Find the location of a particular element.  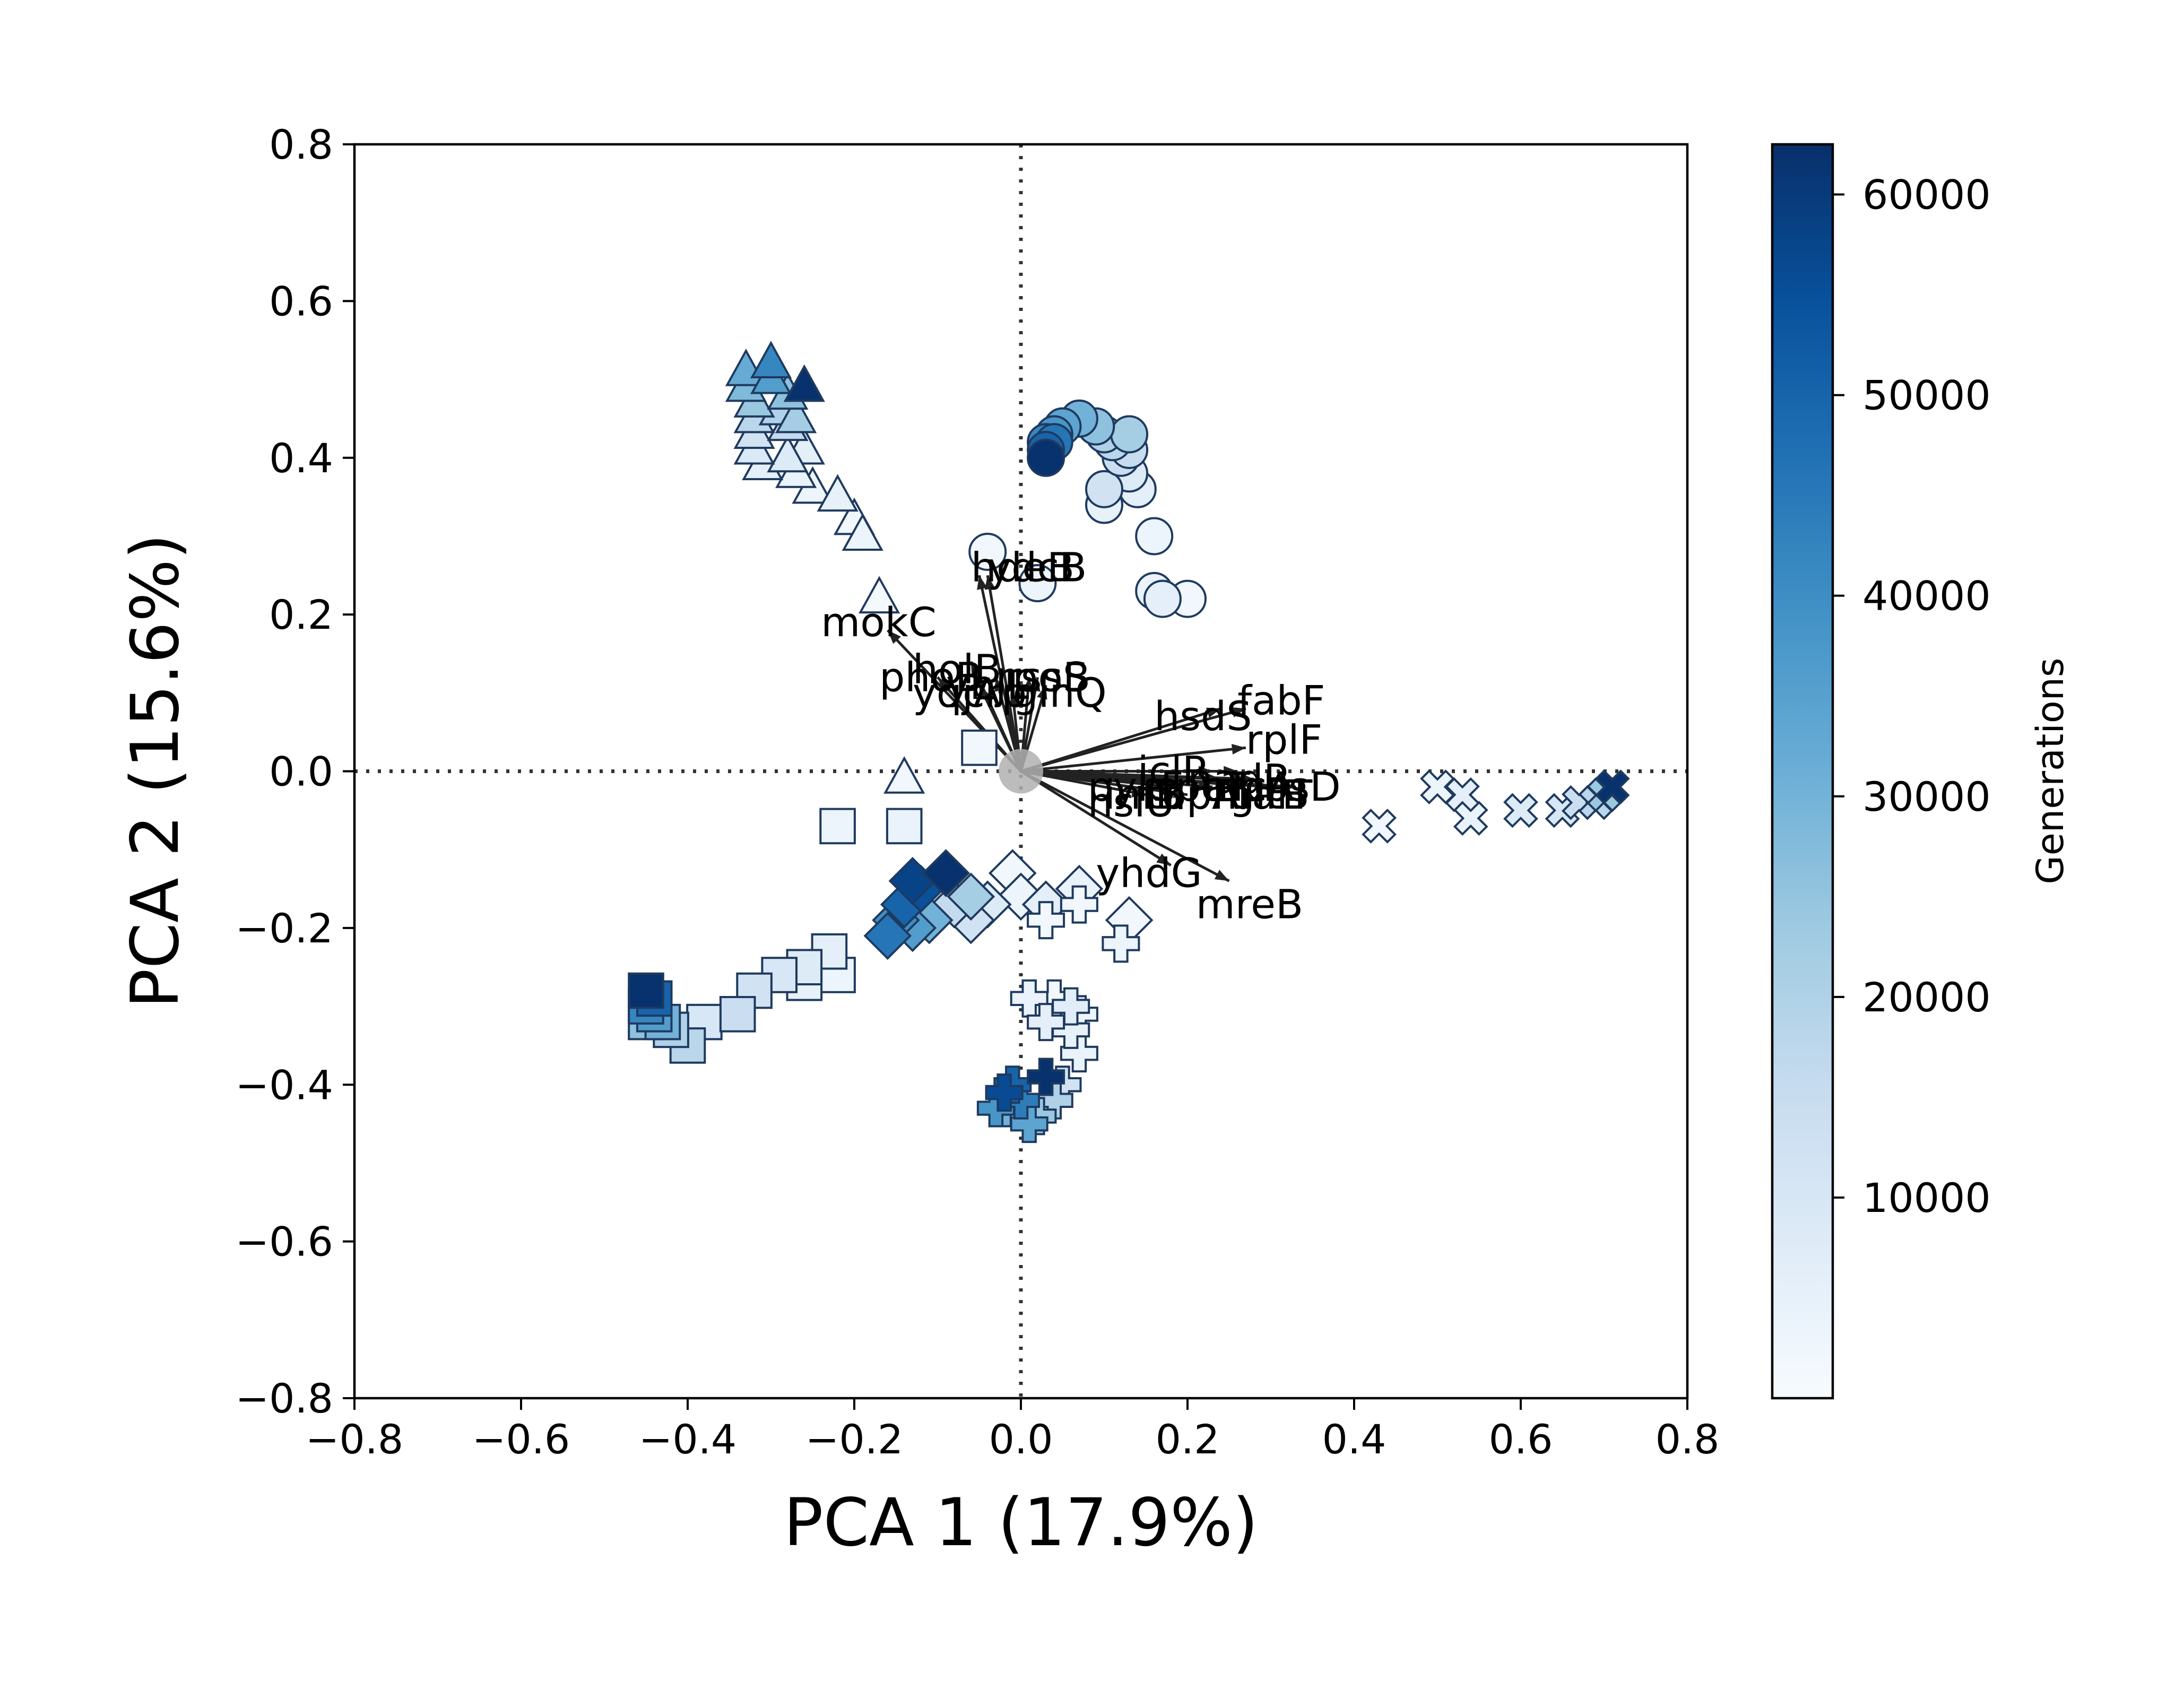

x-tick-label: 0.2 is located at coordinates (1188, 1440).